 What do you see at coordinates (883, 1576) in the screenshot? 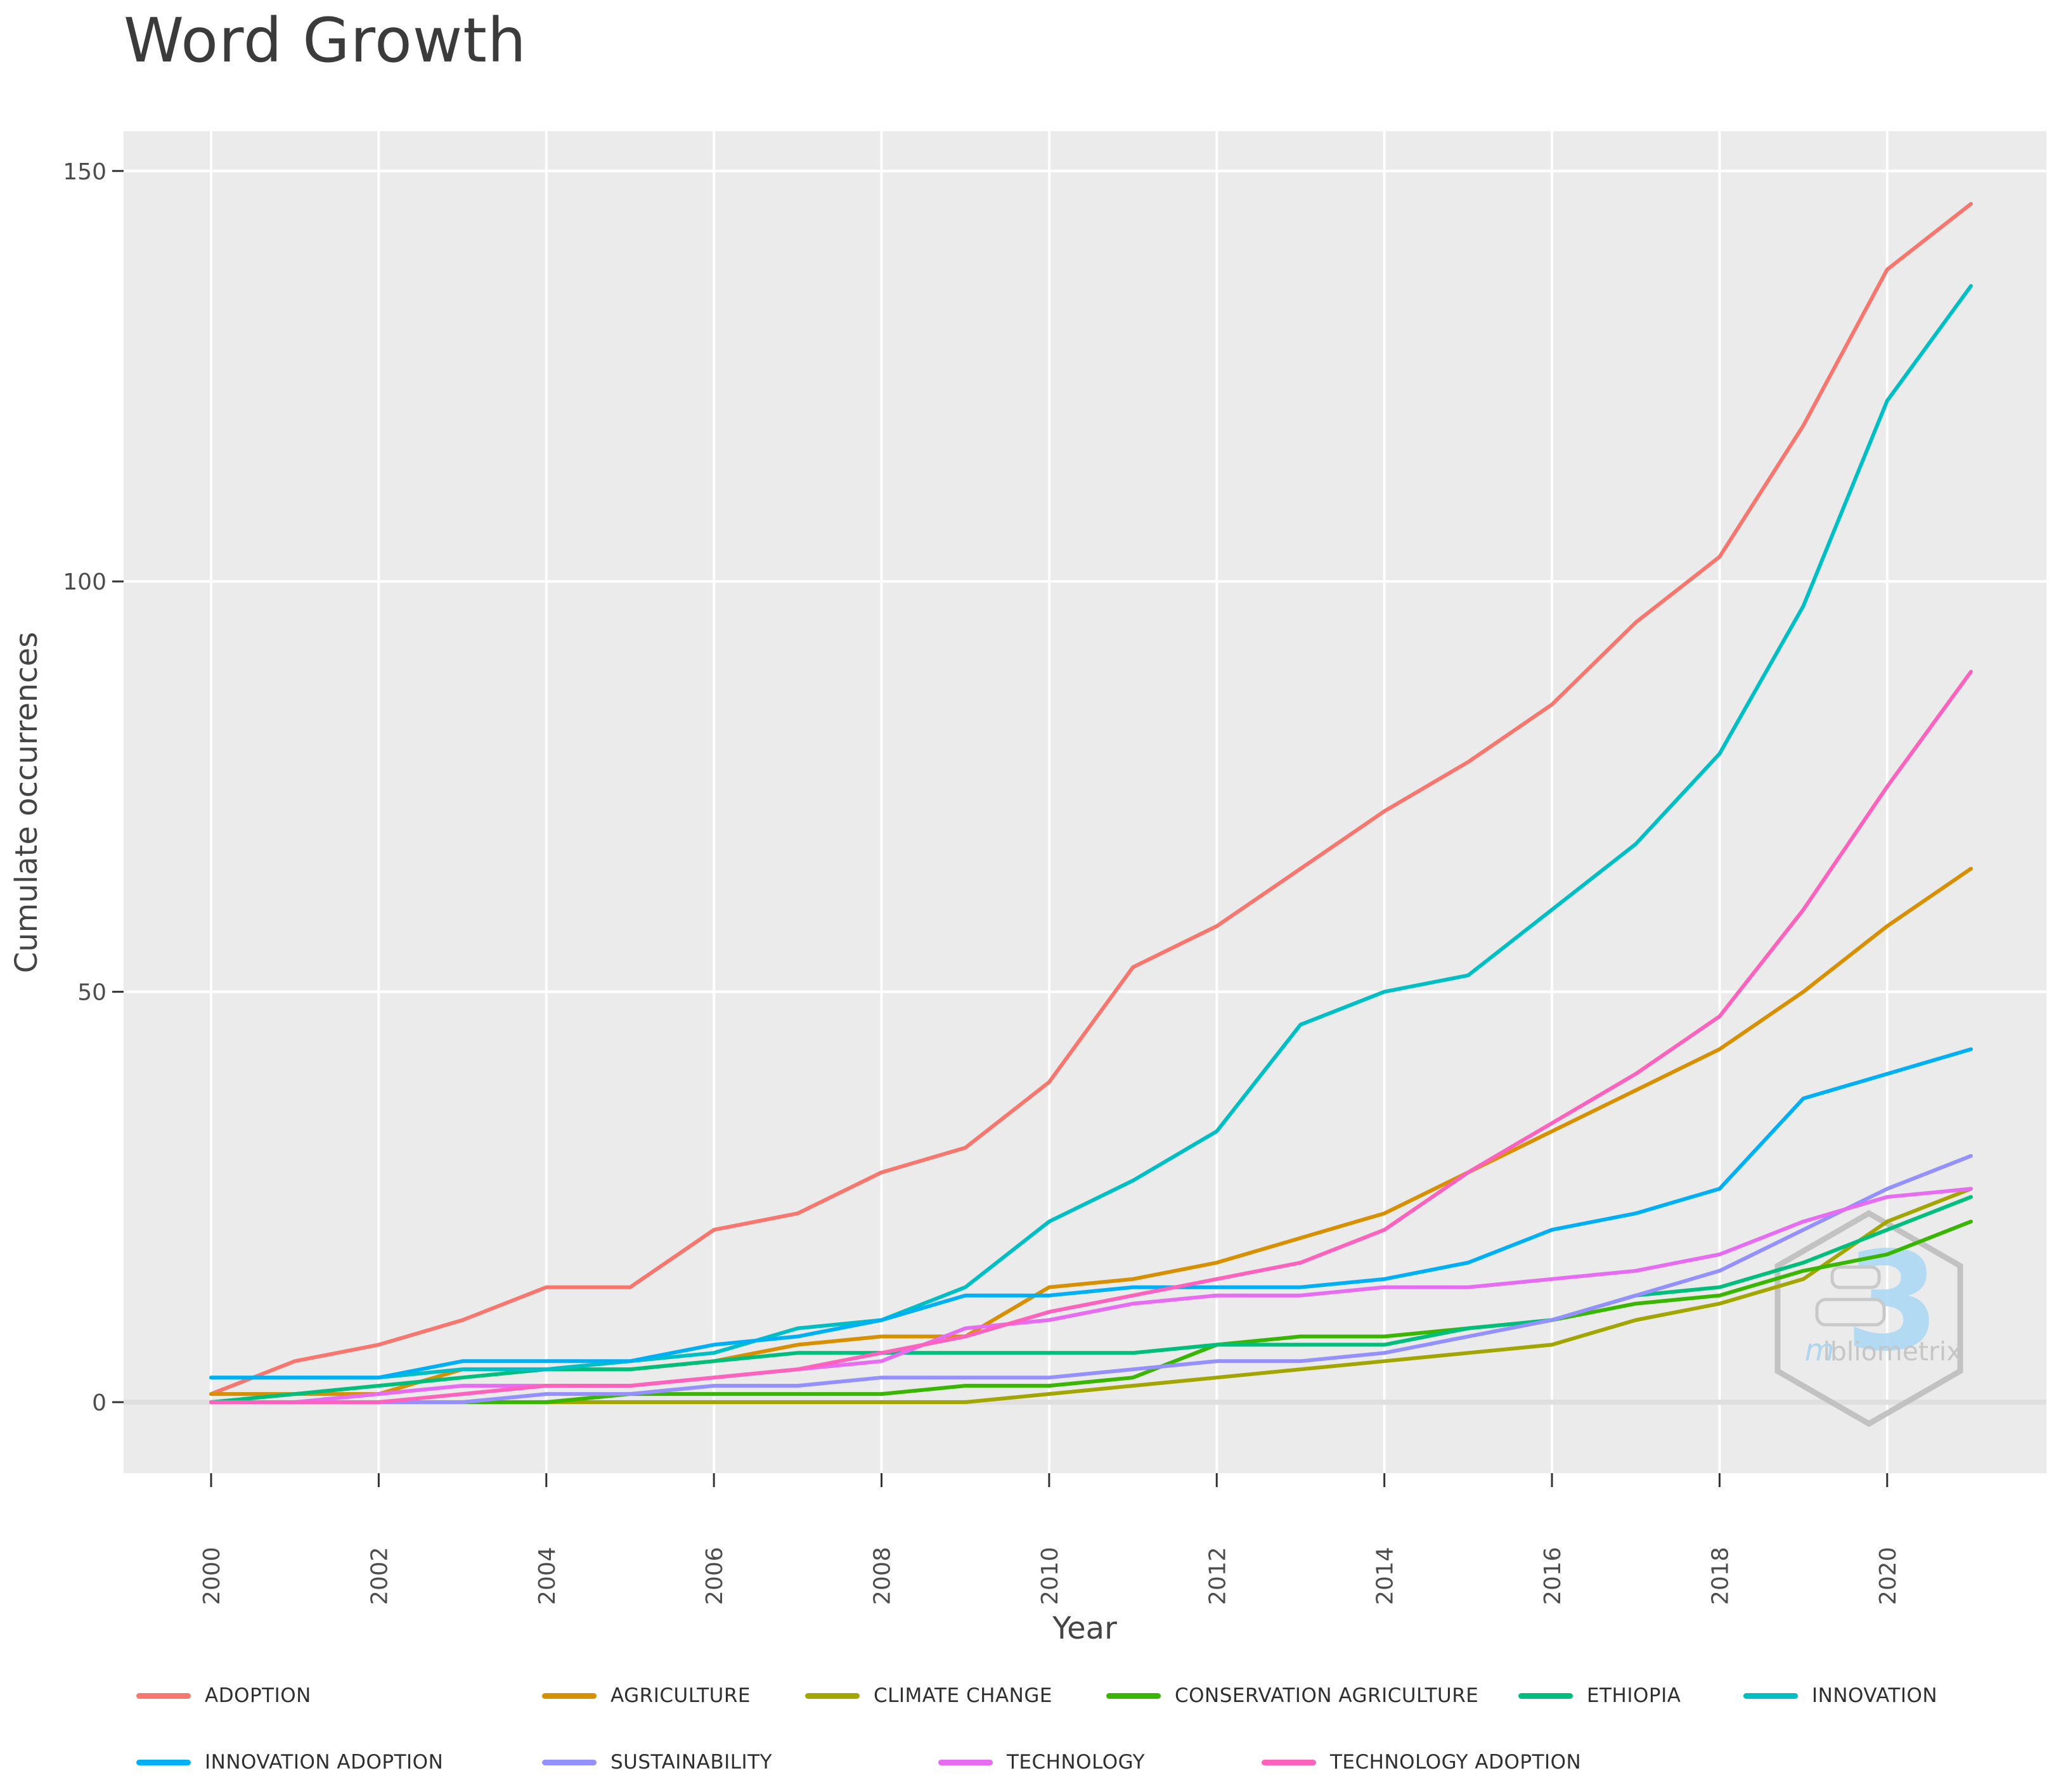
I see `x-tick-label-2008: 2008` at bounding box center [883, 1576].